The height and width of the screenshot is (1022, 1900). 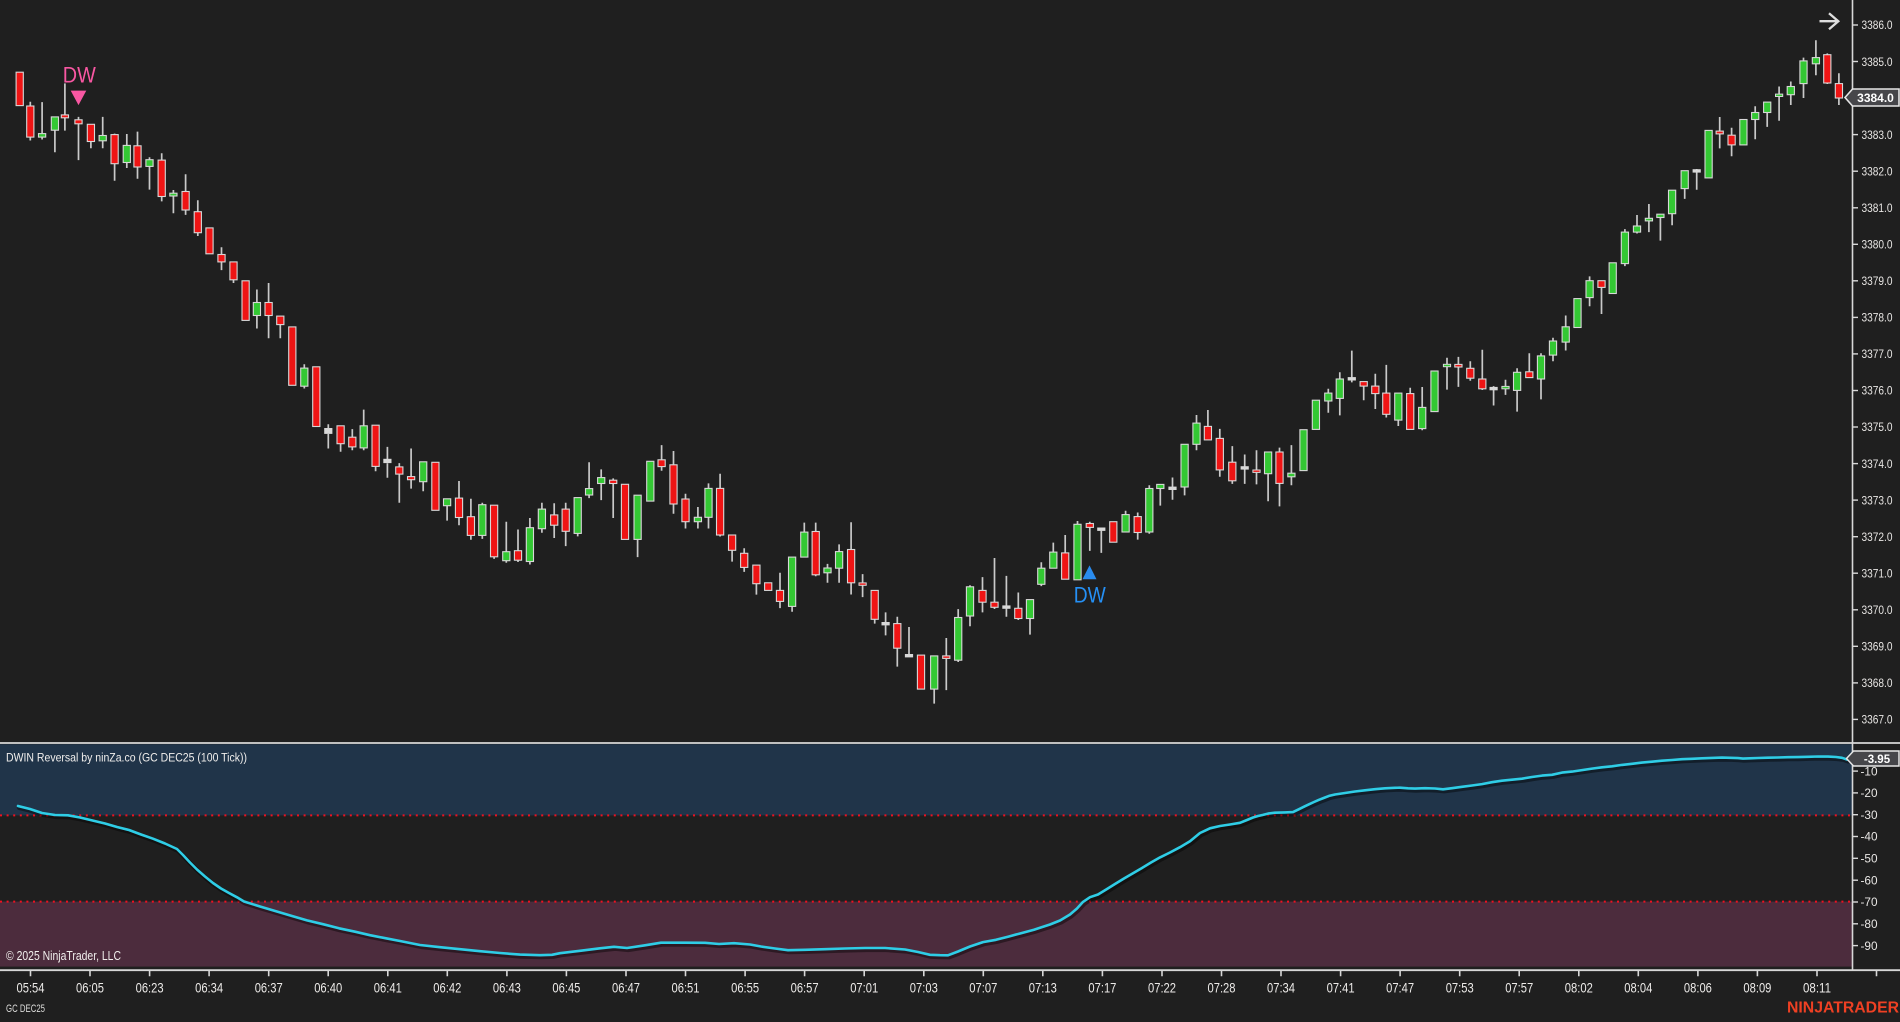 I want to click on svg-text: 07:13, so click(x=1043, y=988).